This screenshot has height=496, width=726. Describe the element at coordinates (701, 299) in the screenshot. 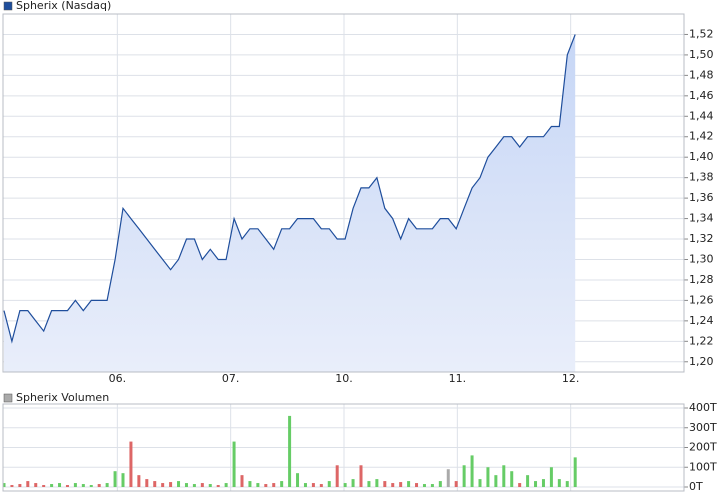

I see `y-tick-label: 1,26` at that location.